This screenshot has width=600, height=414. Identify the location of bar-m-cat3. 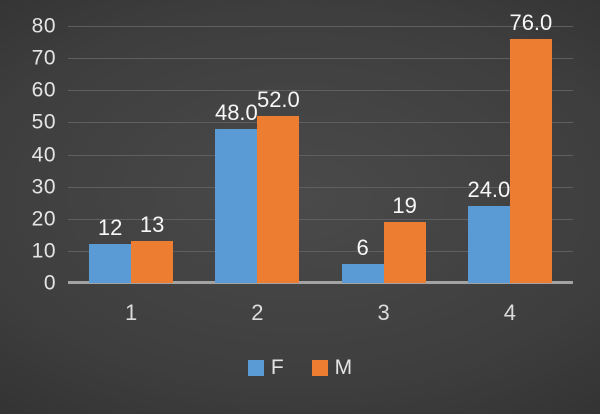
(404, 252).